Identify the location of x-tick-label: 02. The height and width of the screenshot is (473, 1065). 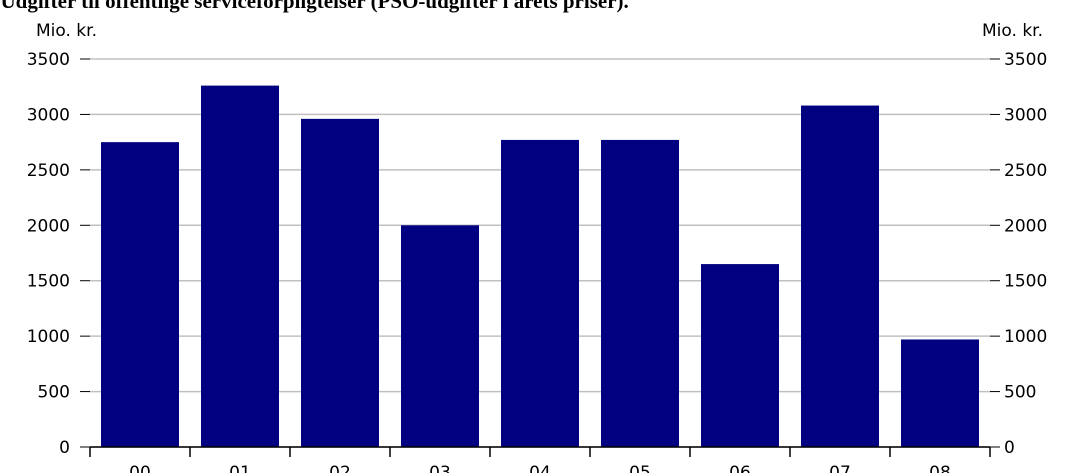
(340, 468).